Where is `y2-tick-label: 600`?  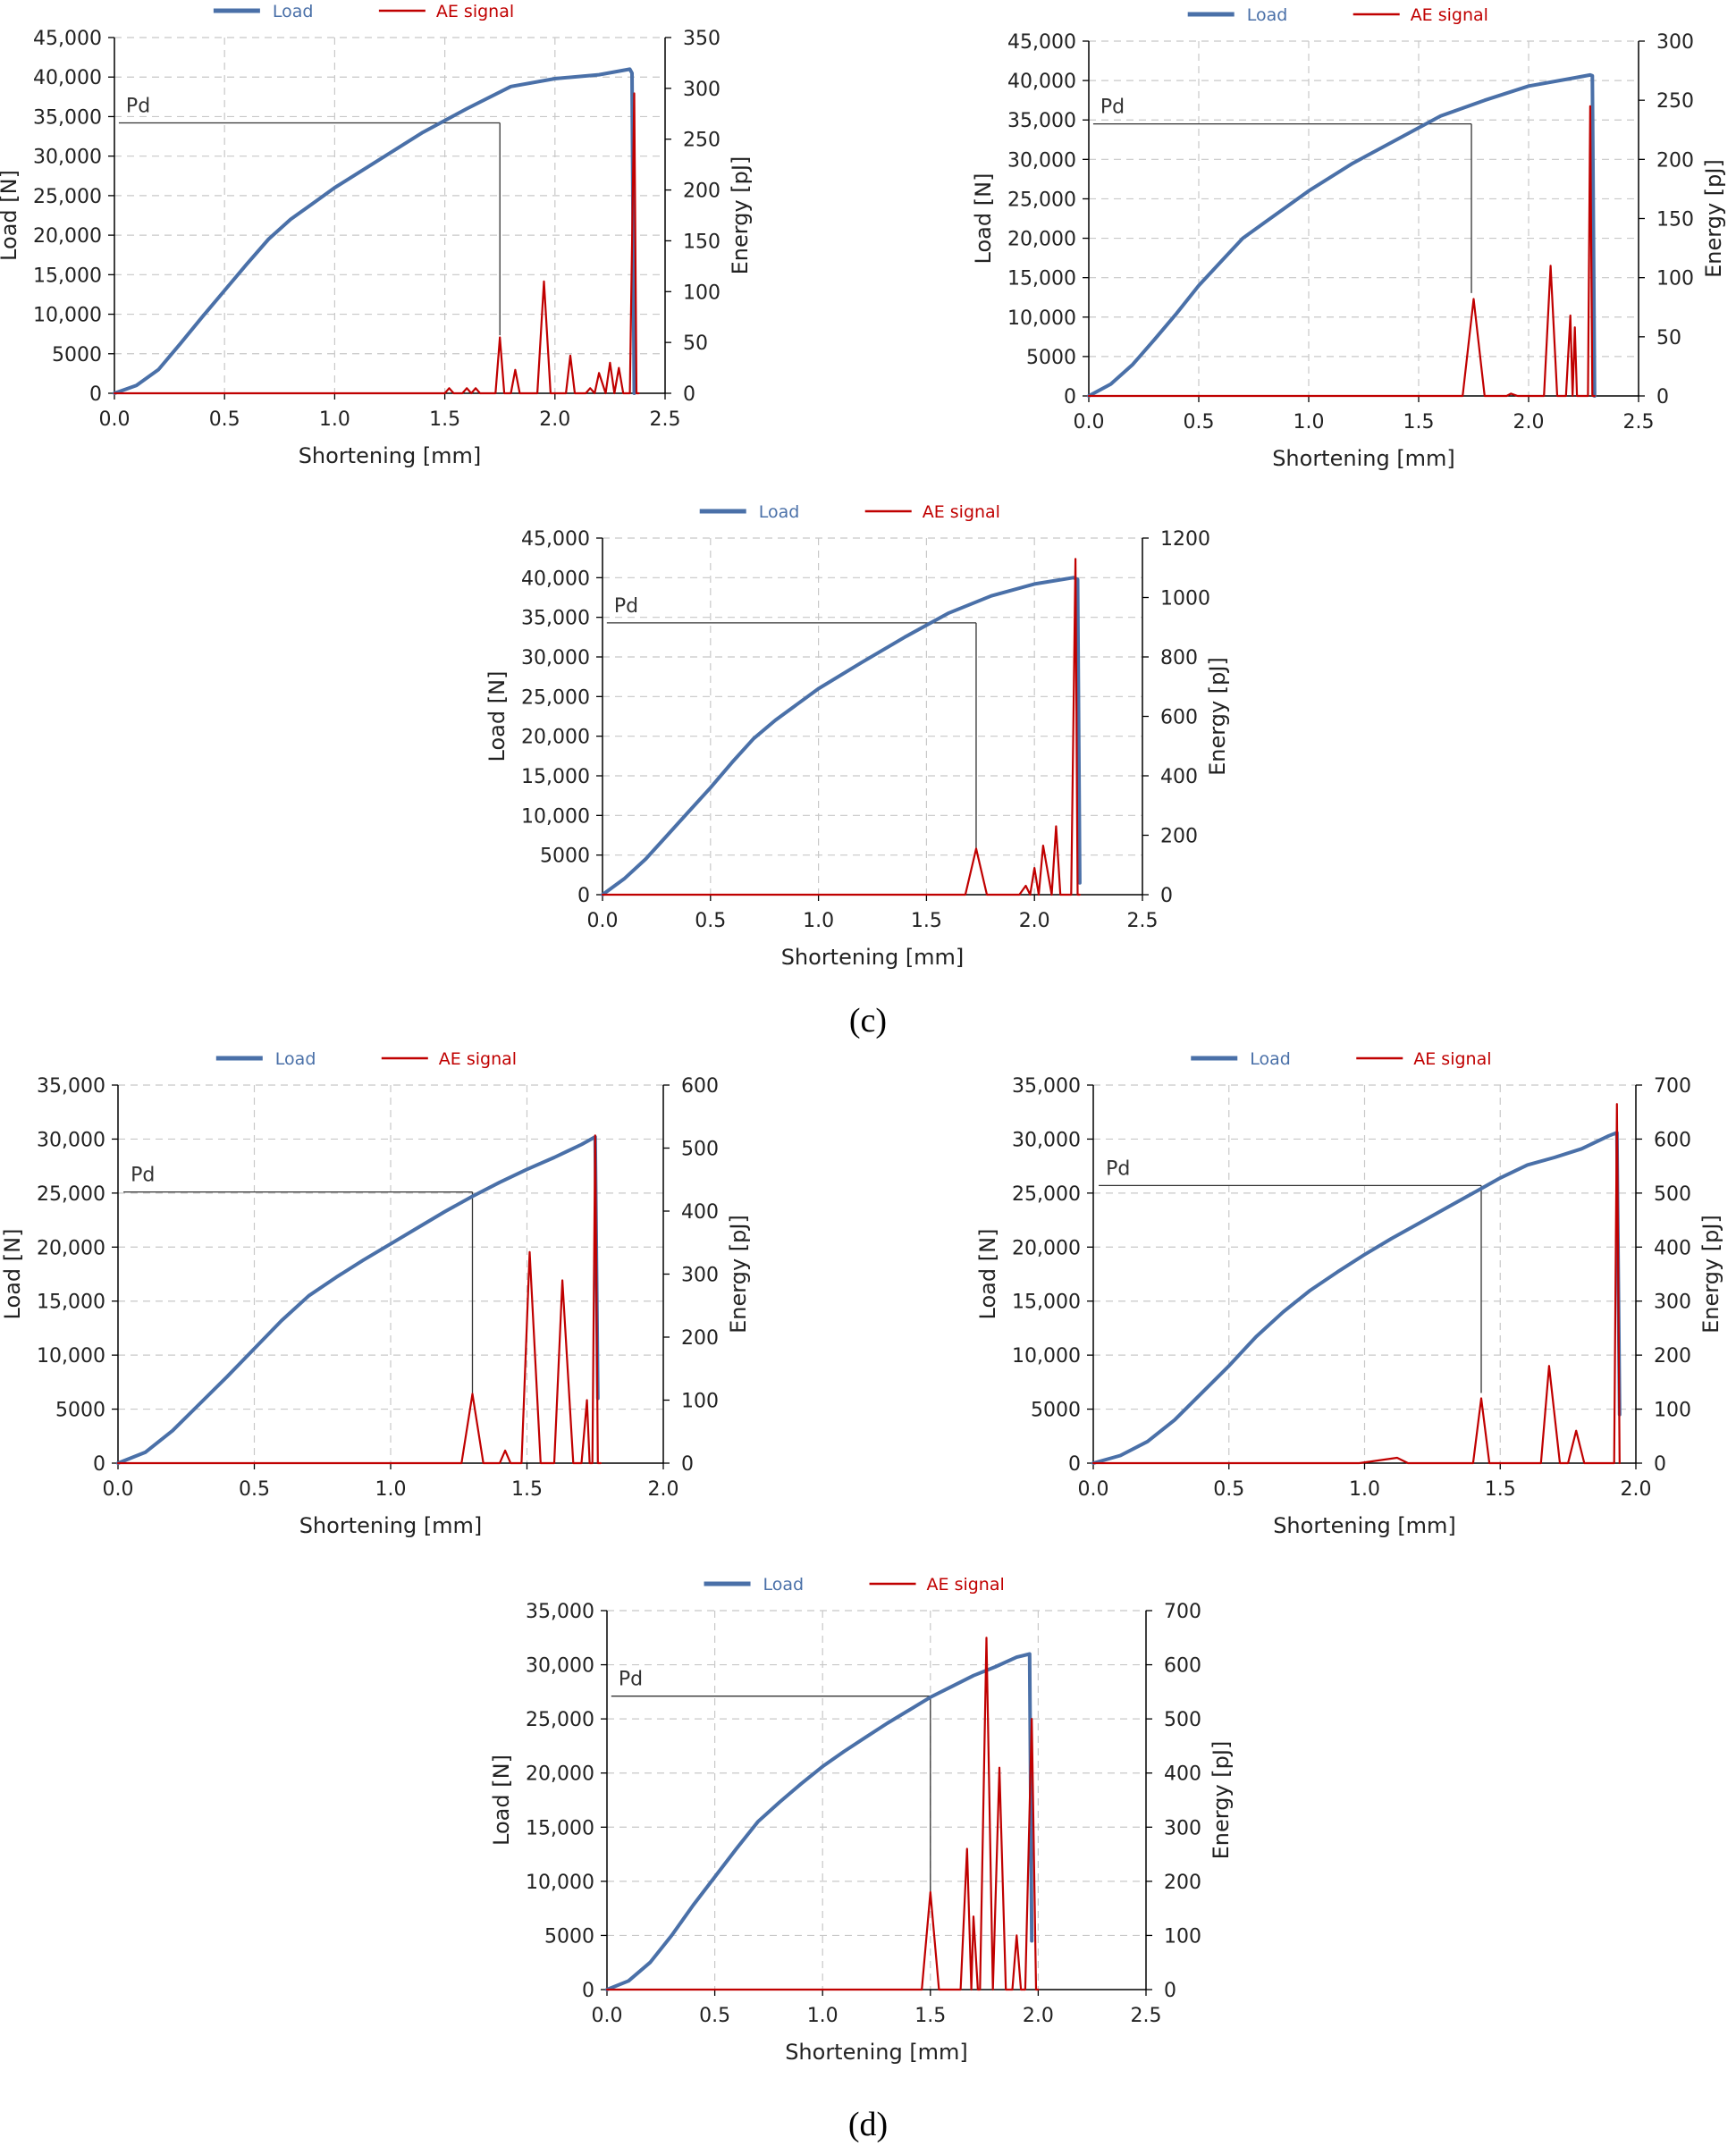 y2-tick-label: 600 is located at coordinates (1672, 1140).